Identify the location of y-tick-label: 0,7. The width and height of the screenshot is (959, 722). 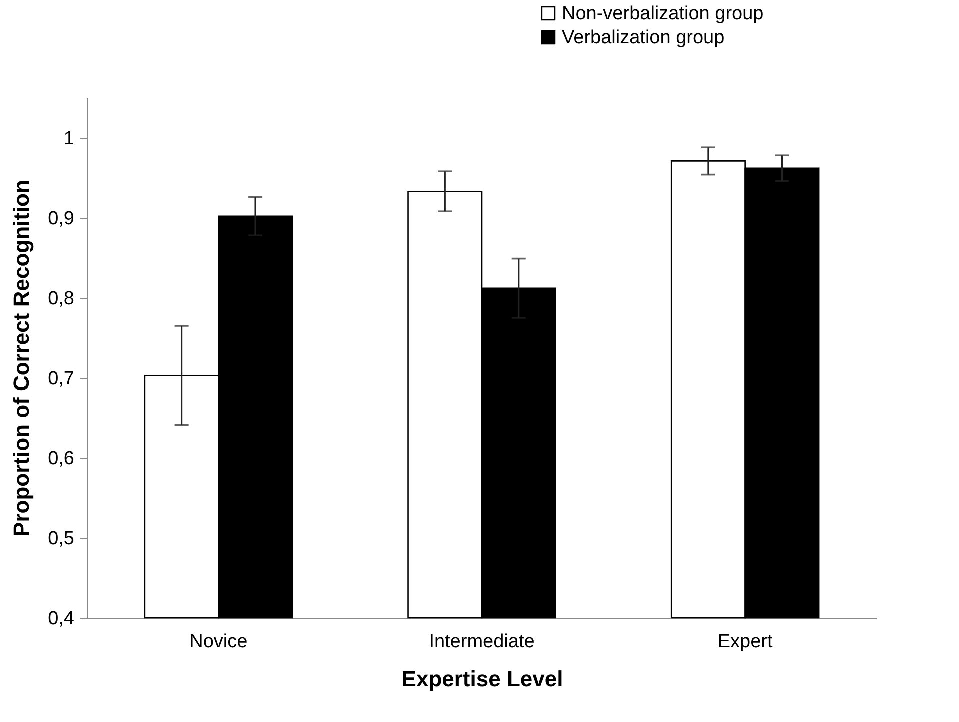
(61, 379).